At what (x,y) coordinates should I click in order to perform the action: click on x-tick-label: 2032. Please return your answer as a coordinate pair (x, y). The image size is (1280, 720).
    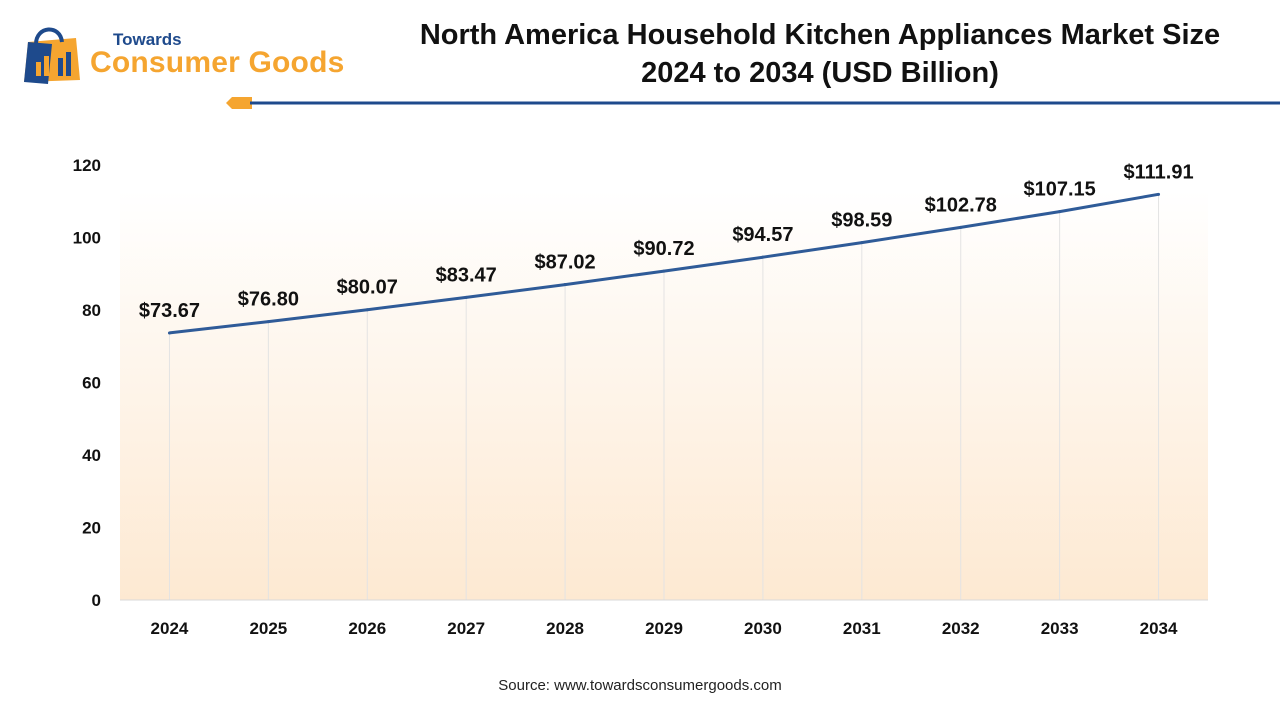
    Looking at the image, I should click on (961, 628).